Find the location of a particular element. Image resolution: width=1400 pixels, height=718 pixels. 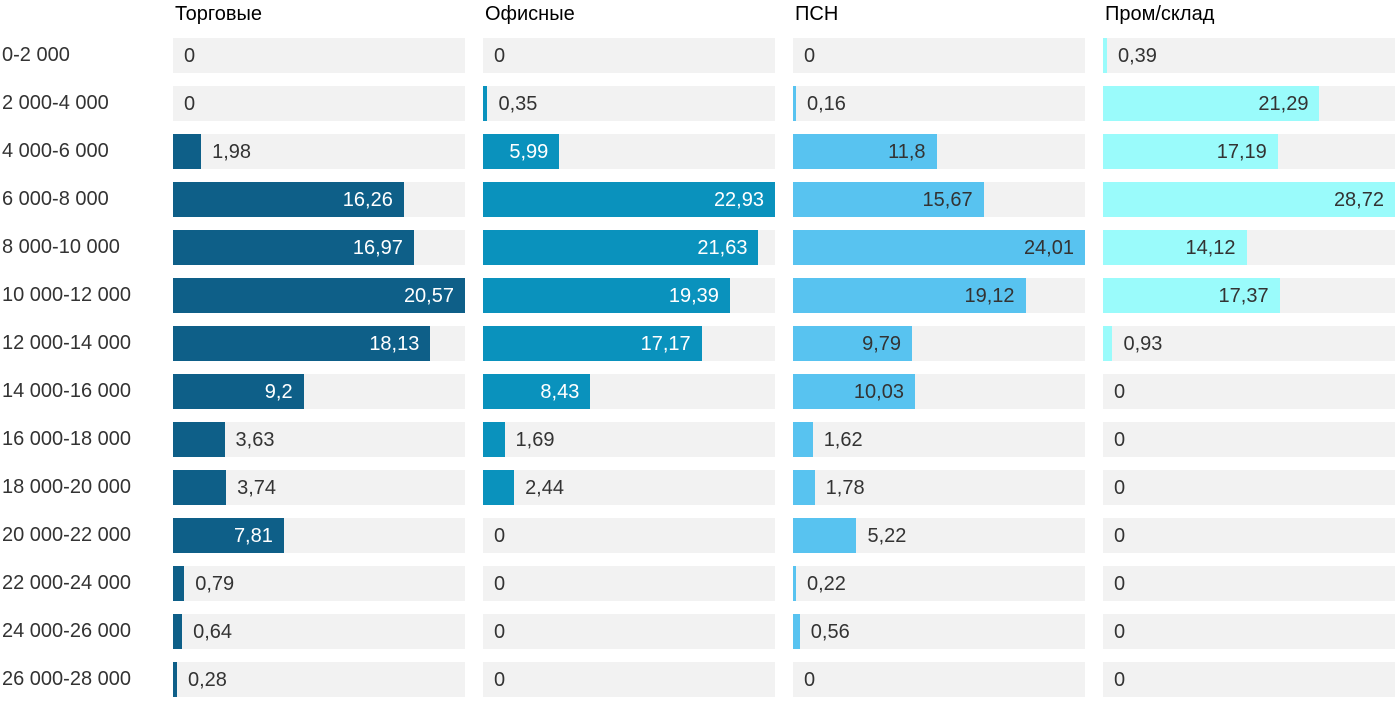

bar-value-label: 0,16 is located at coordinates (826, 104).